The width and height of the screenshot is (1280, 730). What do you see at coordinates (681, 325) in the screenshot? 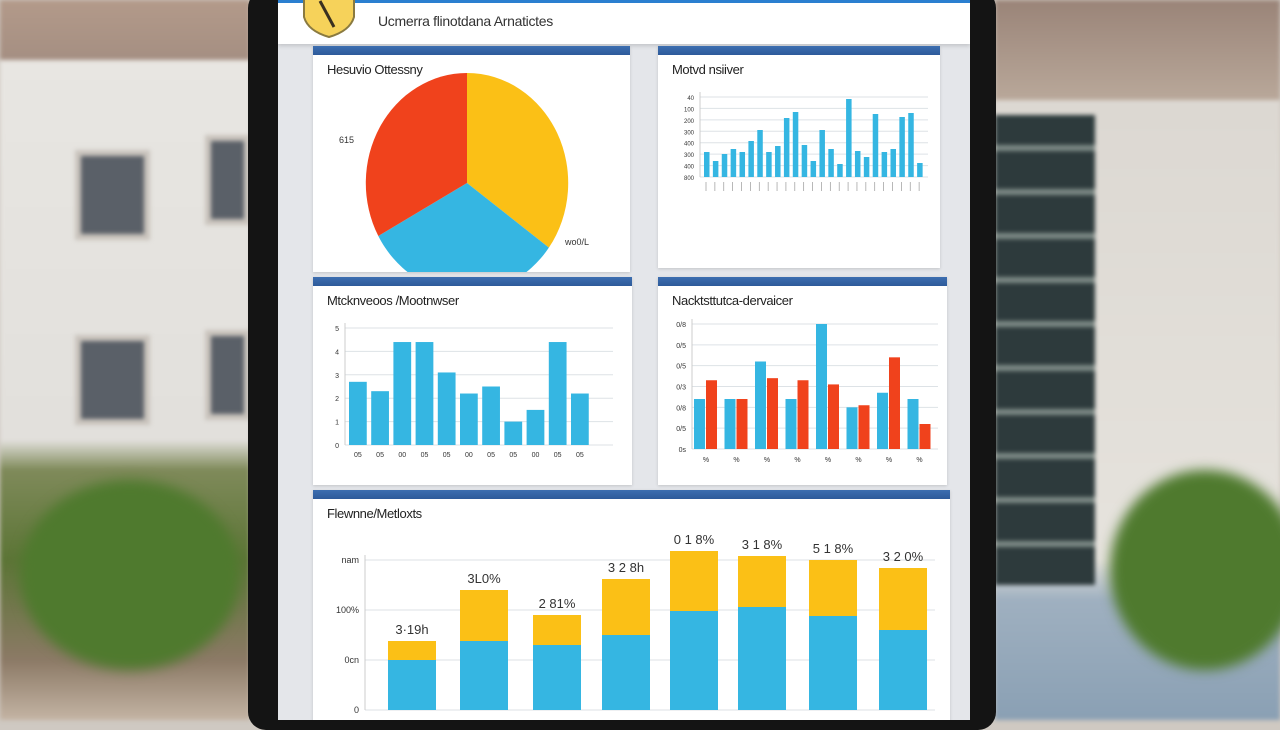
I see `y-tick-label: 0/8` at bounding box center [681, 325].